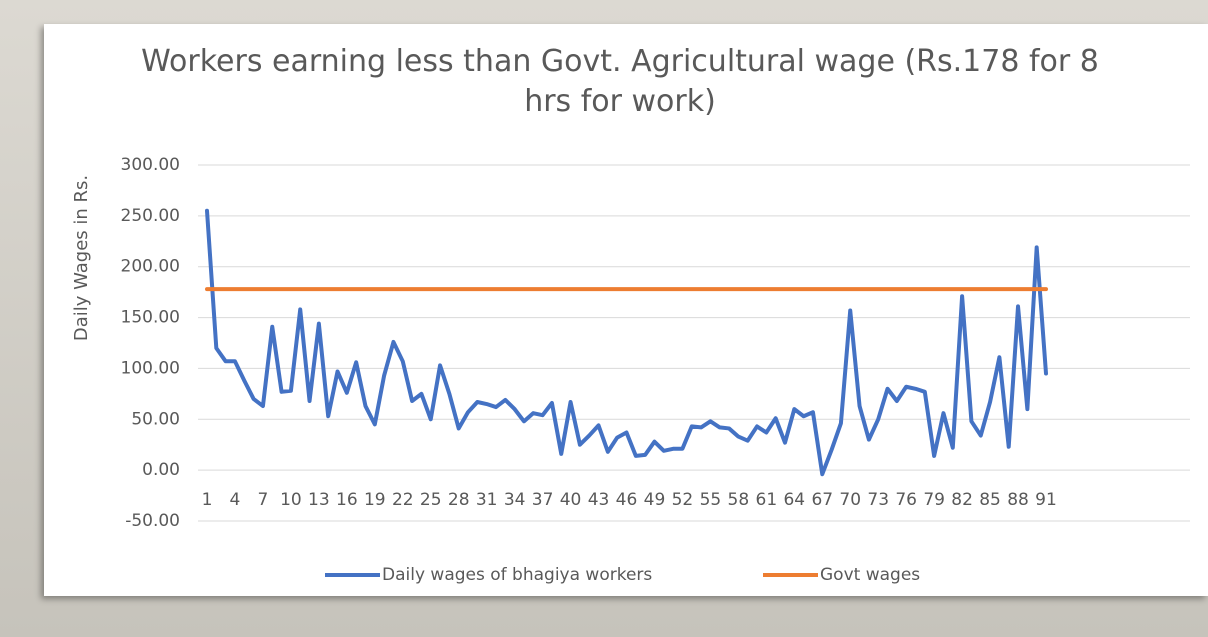 This screenshot has height=637, width=1208. What do you see at coordinates (599, 500) in the screenshot?
I see `x-tick-label: 43` at bounding box center [599, 500].